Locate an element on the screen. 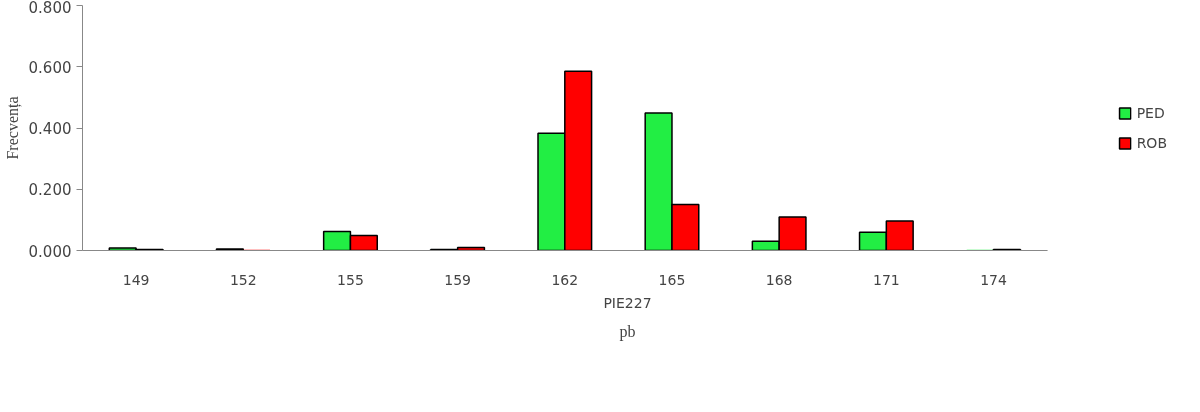 This screenshot has height=412, width=1200. y-tick-label: 0.400 is located at coordinates (50, 129).